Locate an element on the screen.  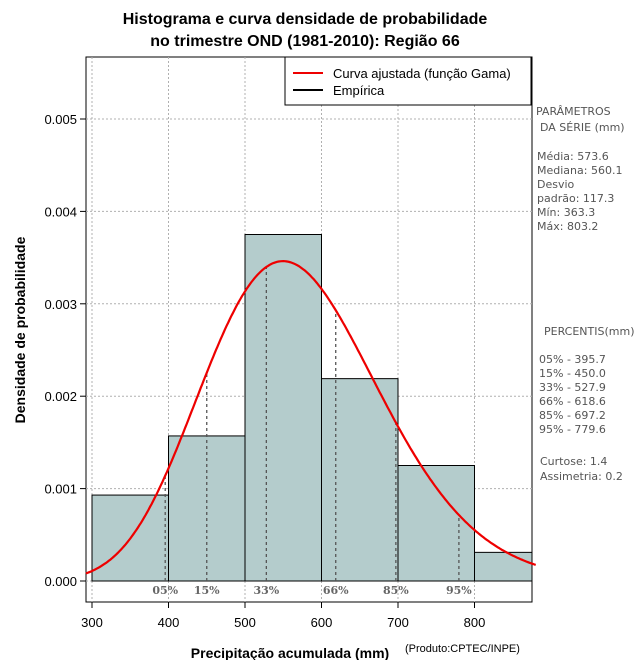
stat-kurtosis: Curtose: 1.4 is located at coordinates (573, 461).